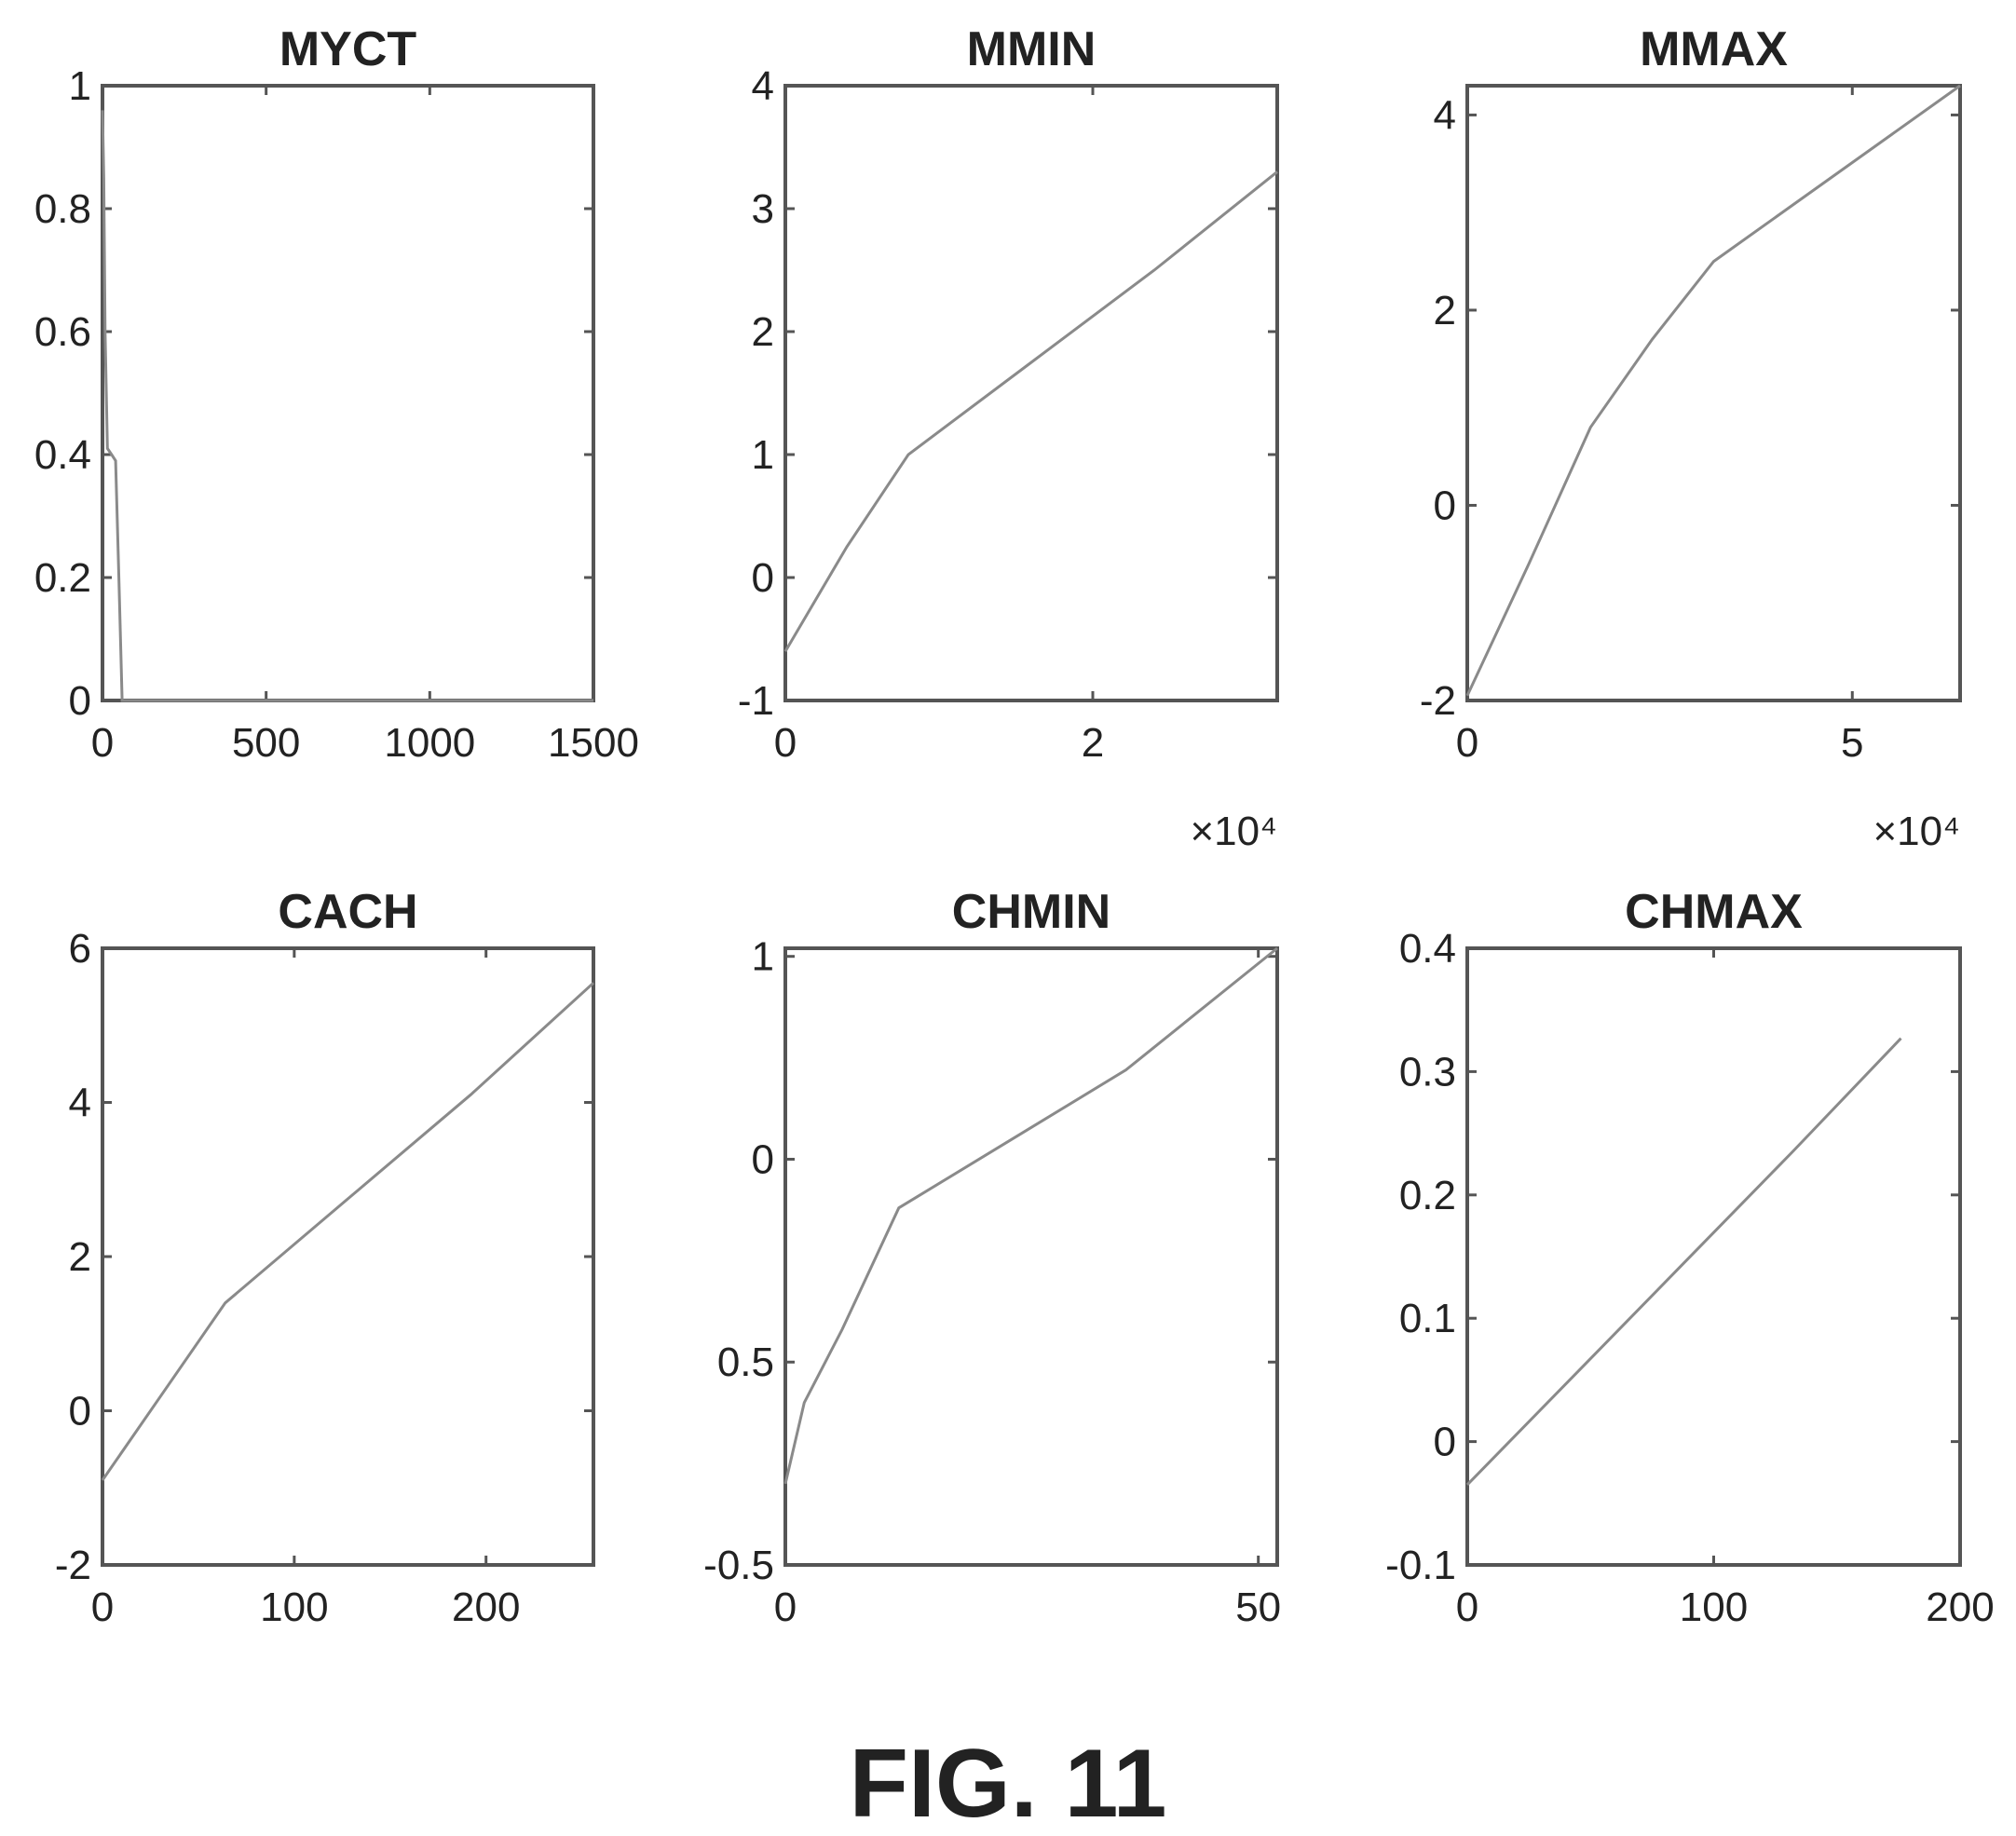  Describe the element at coordinates (1714, 49) in the screenshot. I see `subplot-title: MMAX` at that location.